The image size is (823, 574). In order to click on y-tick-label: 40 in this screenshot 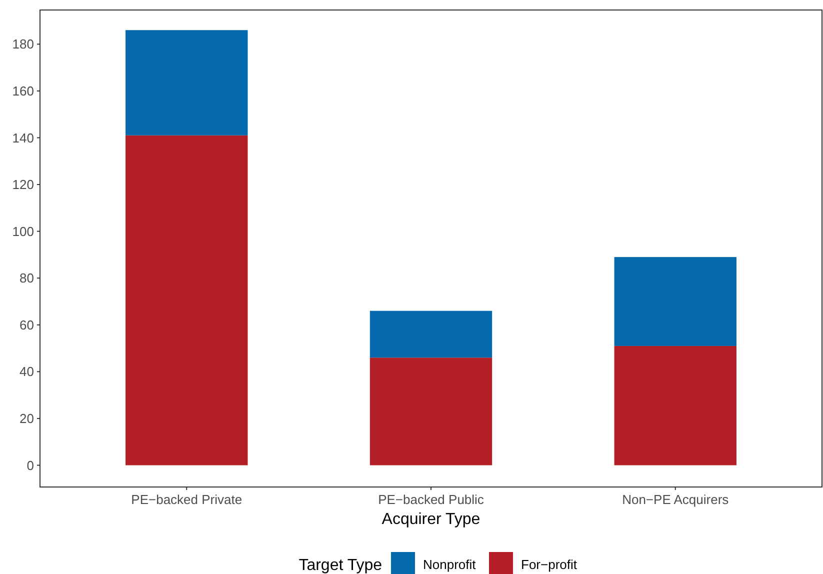, I will do `click(27, 372)`.